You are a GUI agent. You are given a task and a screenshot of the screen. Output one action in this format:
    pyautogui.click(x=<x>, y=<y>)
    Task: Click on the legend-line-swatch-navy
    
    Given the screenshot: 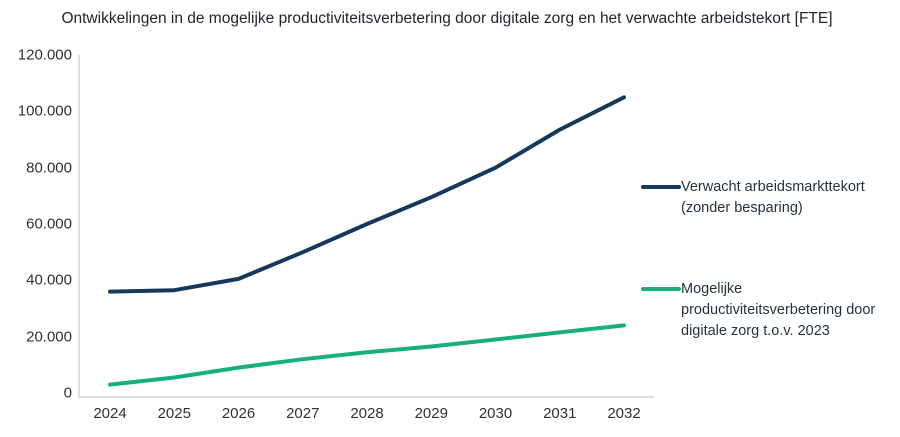 What is the action you would take?
    pyautogui.click(x=661, y=187)
    